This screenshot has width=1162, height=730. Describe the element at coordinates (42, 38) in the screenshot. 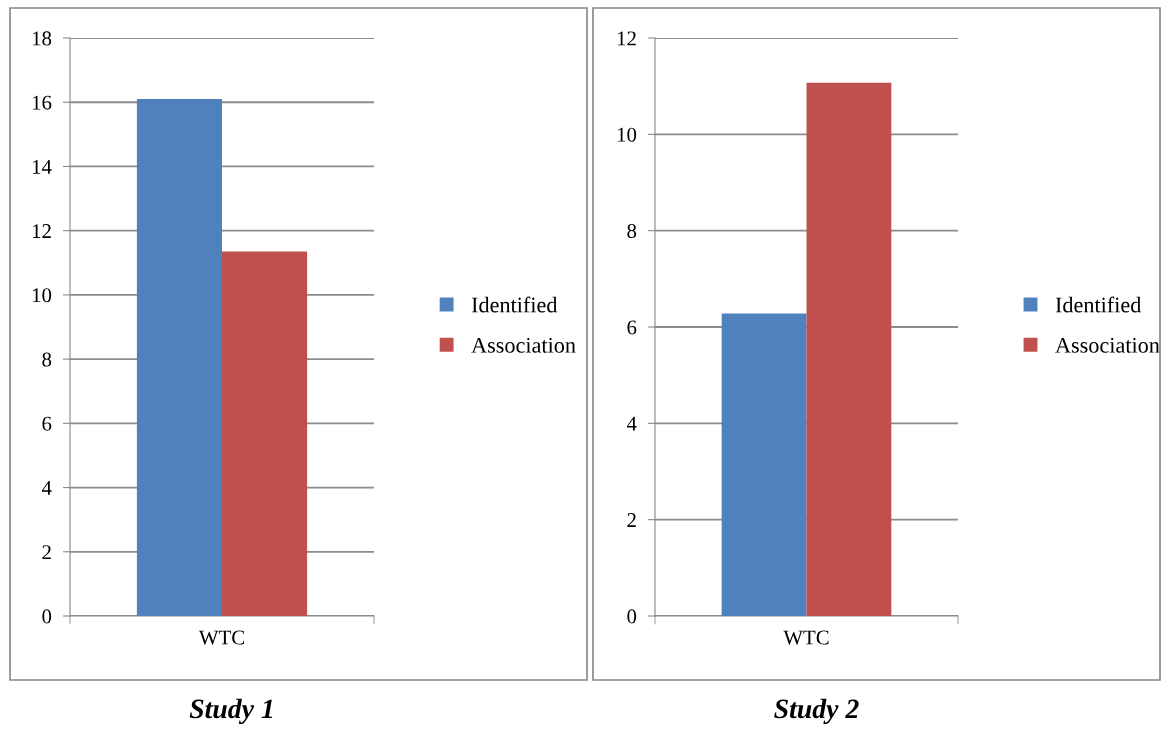

I see `y-tick-label: 18` at that location.